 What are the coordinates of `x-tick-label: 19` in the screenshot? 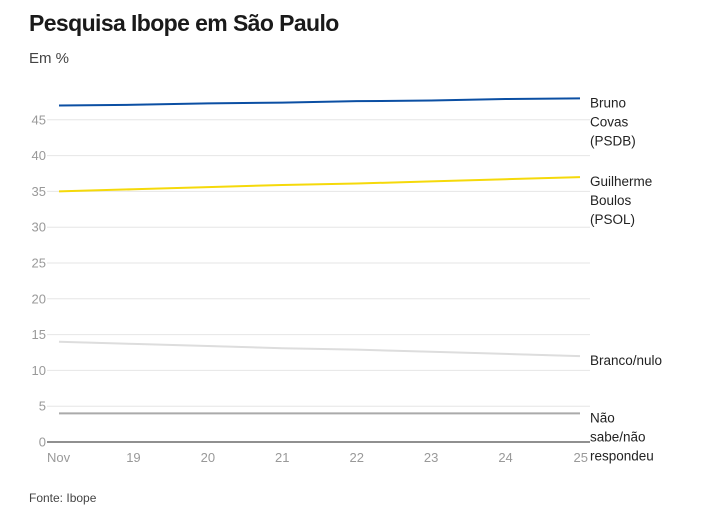 It's located at (133, 457).